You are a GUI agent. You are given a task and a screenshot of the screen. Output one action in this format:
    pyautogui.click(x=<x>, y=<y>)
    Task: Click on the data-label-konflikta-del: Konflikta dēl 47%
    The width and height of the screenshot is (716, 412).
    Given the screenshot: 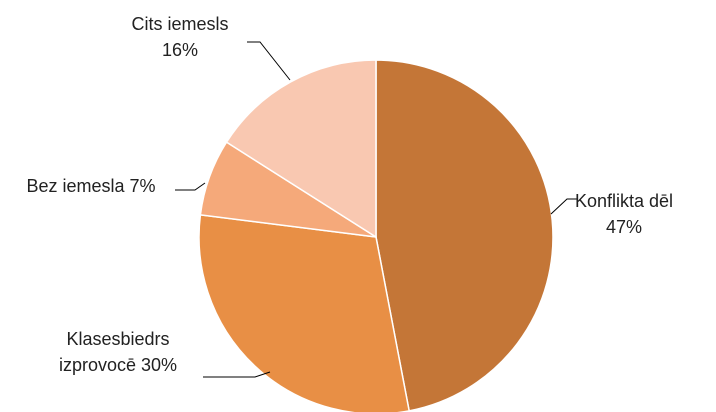 What is the action you would take?
    pyautogui.click(x=624, y=214)
    